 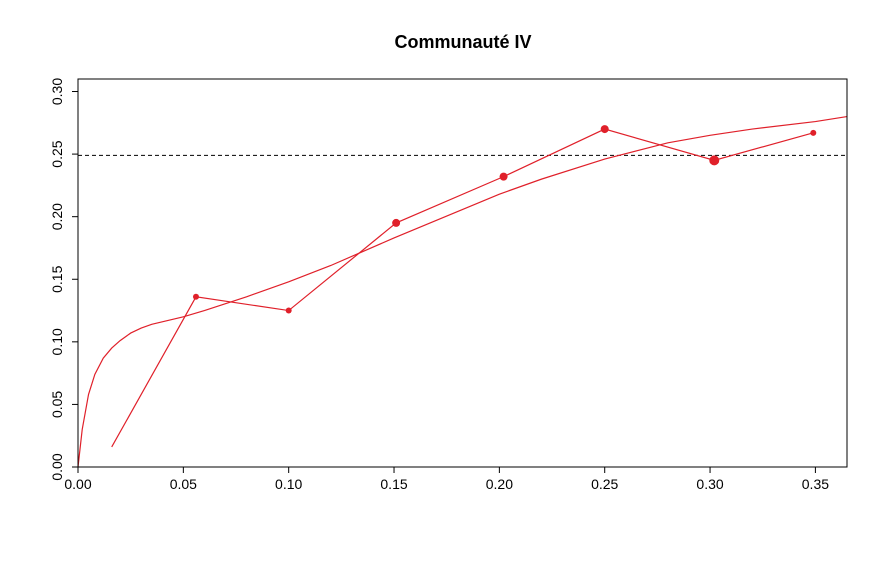 I want to click on y-axis: 0.00 0.05 0.10 0.15 0.20 0.25 0.30, so click(x=63, y=279).